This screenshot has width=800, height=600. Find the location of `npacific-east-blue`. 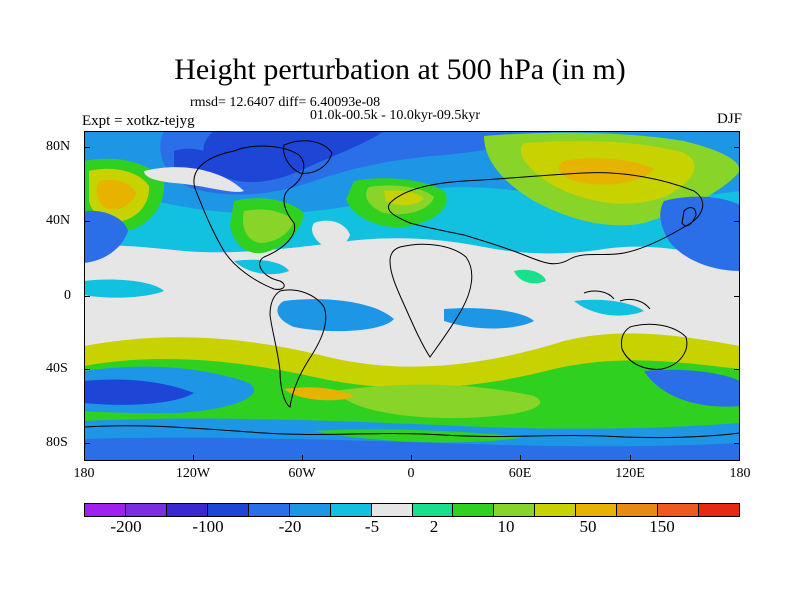

npacific-east-blue is located at coordinates (700, 233).